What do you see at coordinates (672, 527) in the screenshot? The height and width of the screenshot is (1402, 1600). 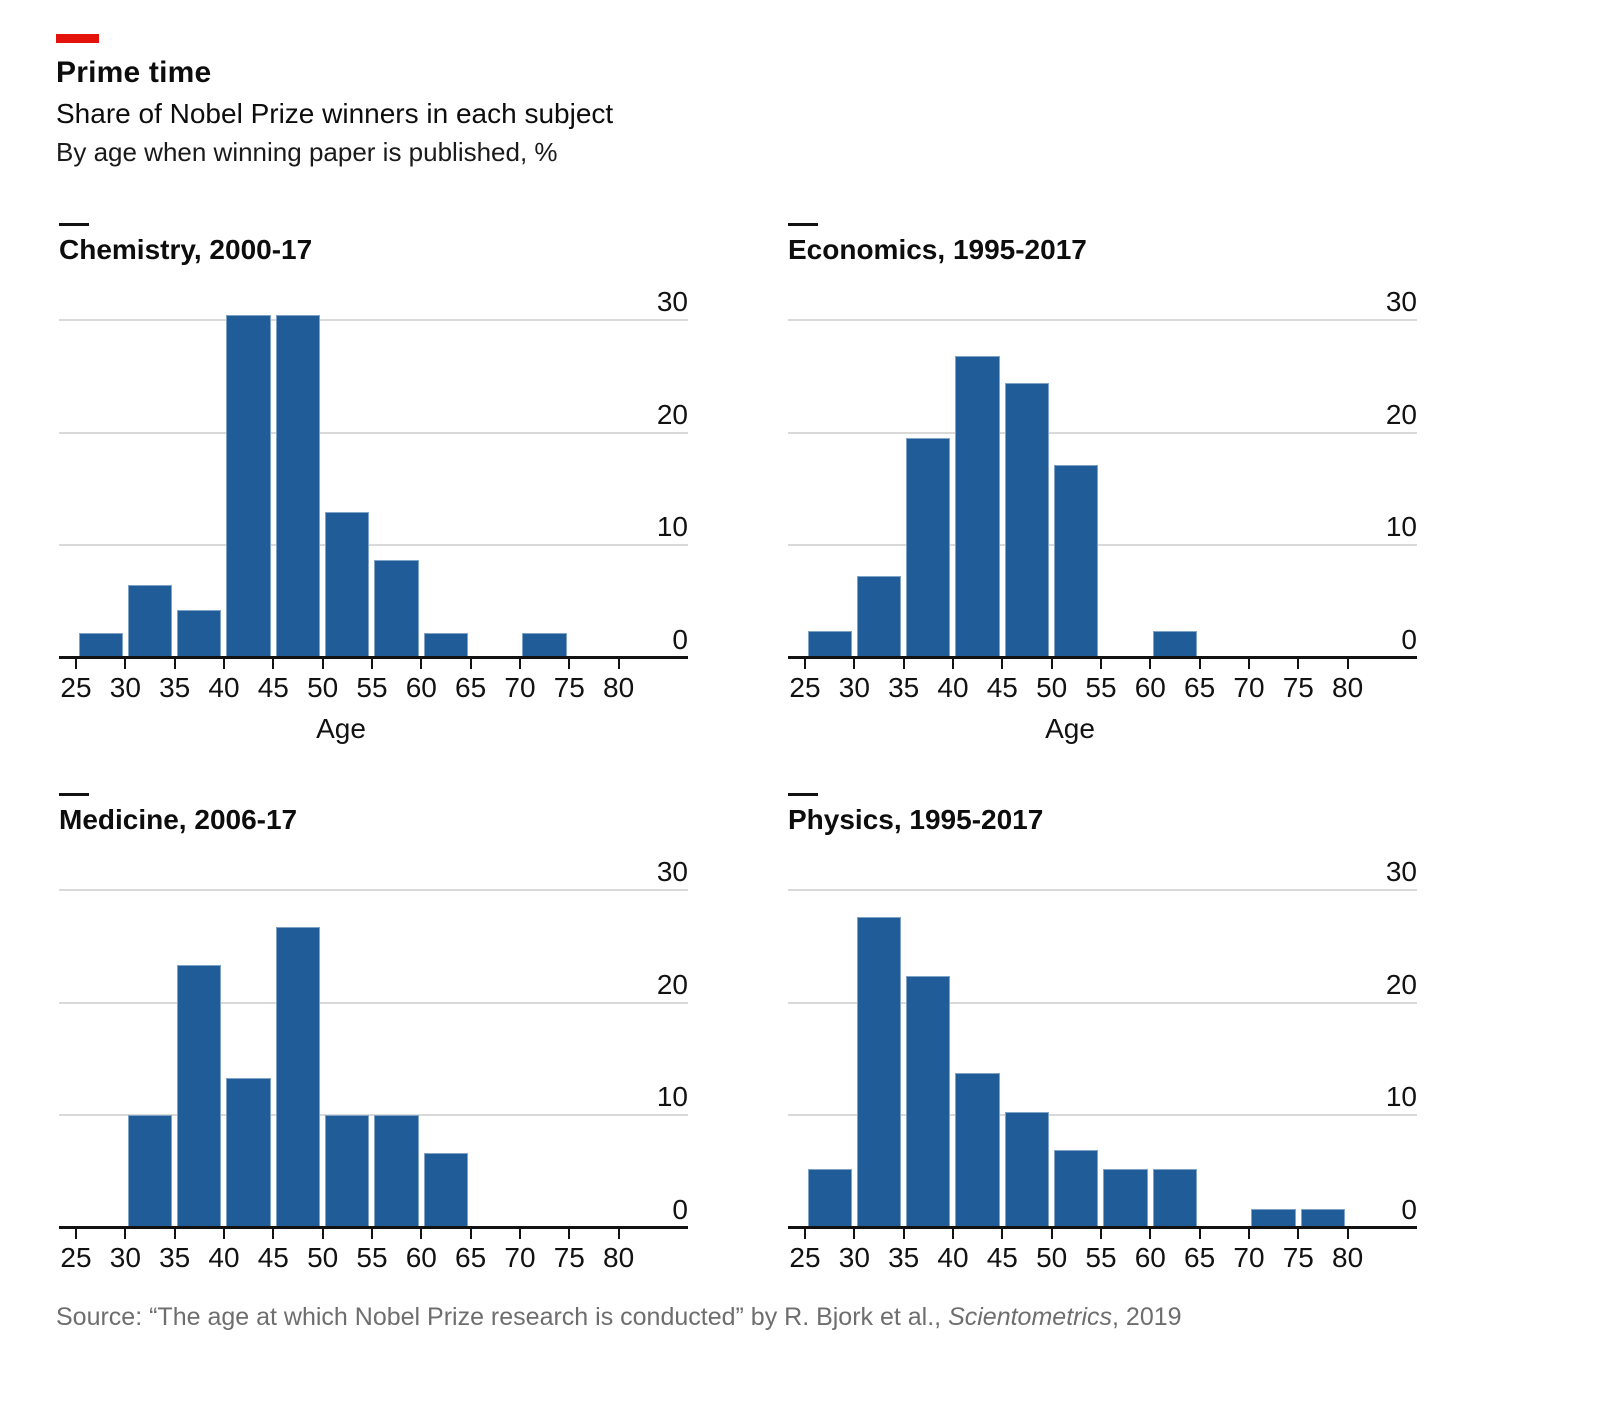 I see `y-tick-label-10: 10` at bounding box center [672, 527].